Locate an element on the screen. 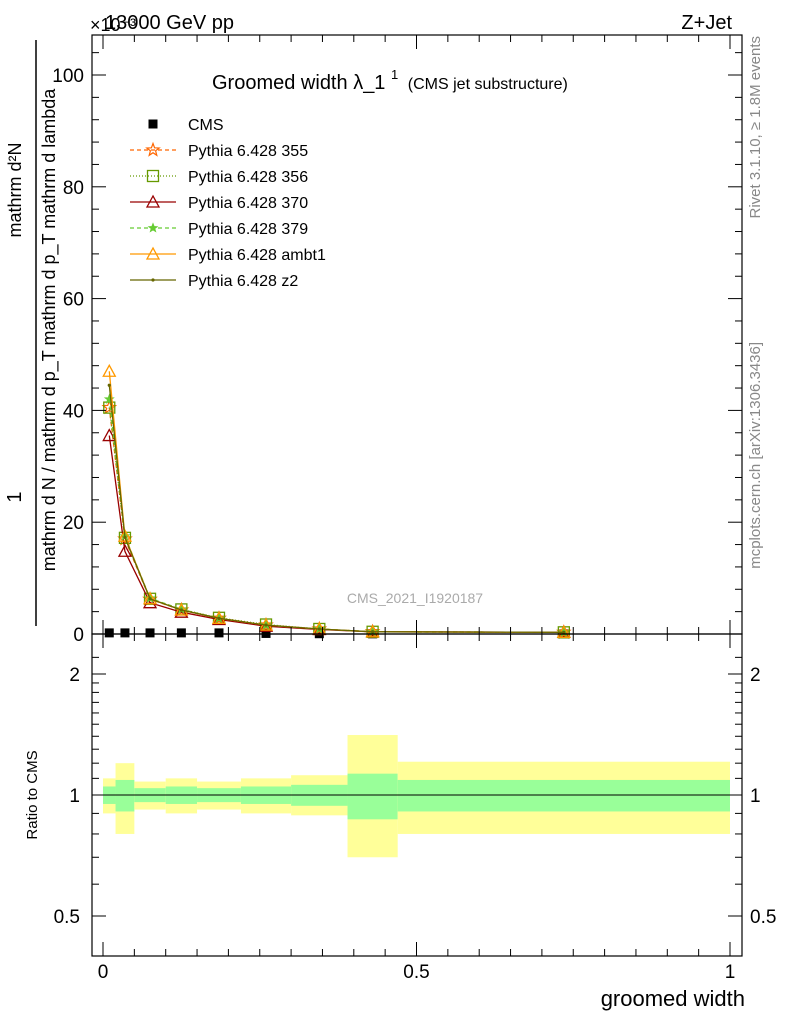 The height and width of the screenshot is (1024, 786). x-axis-label: groomed width is located at coordinates (673, 998).